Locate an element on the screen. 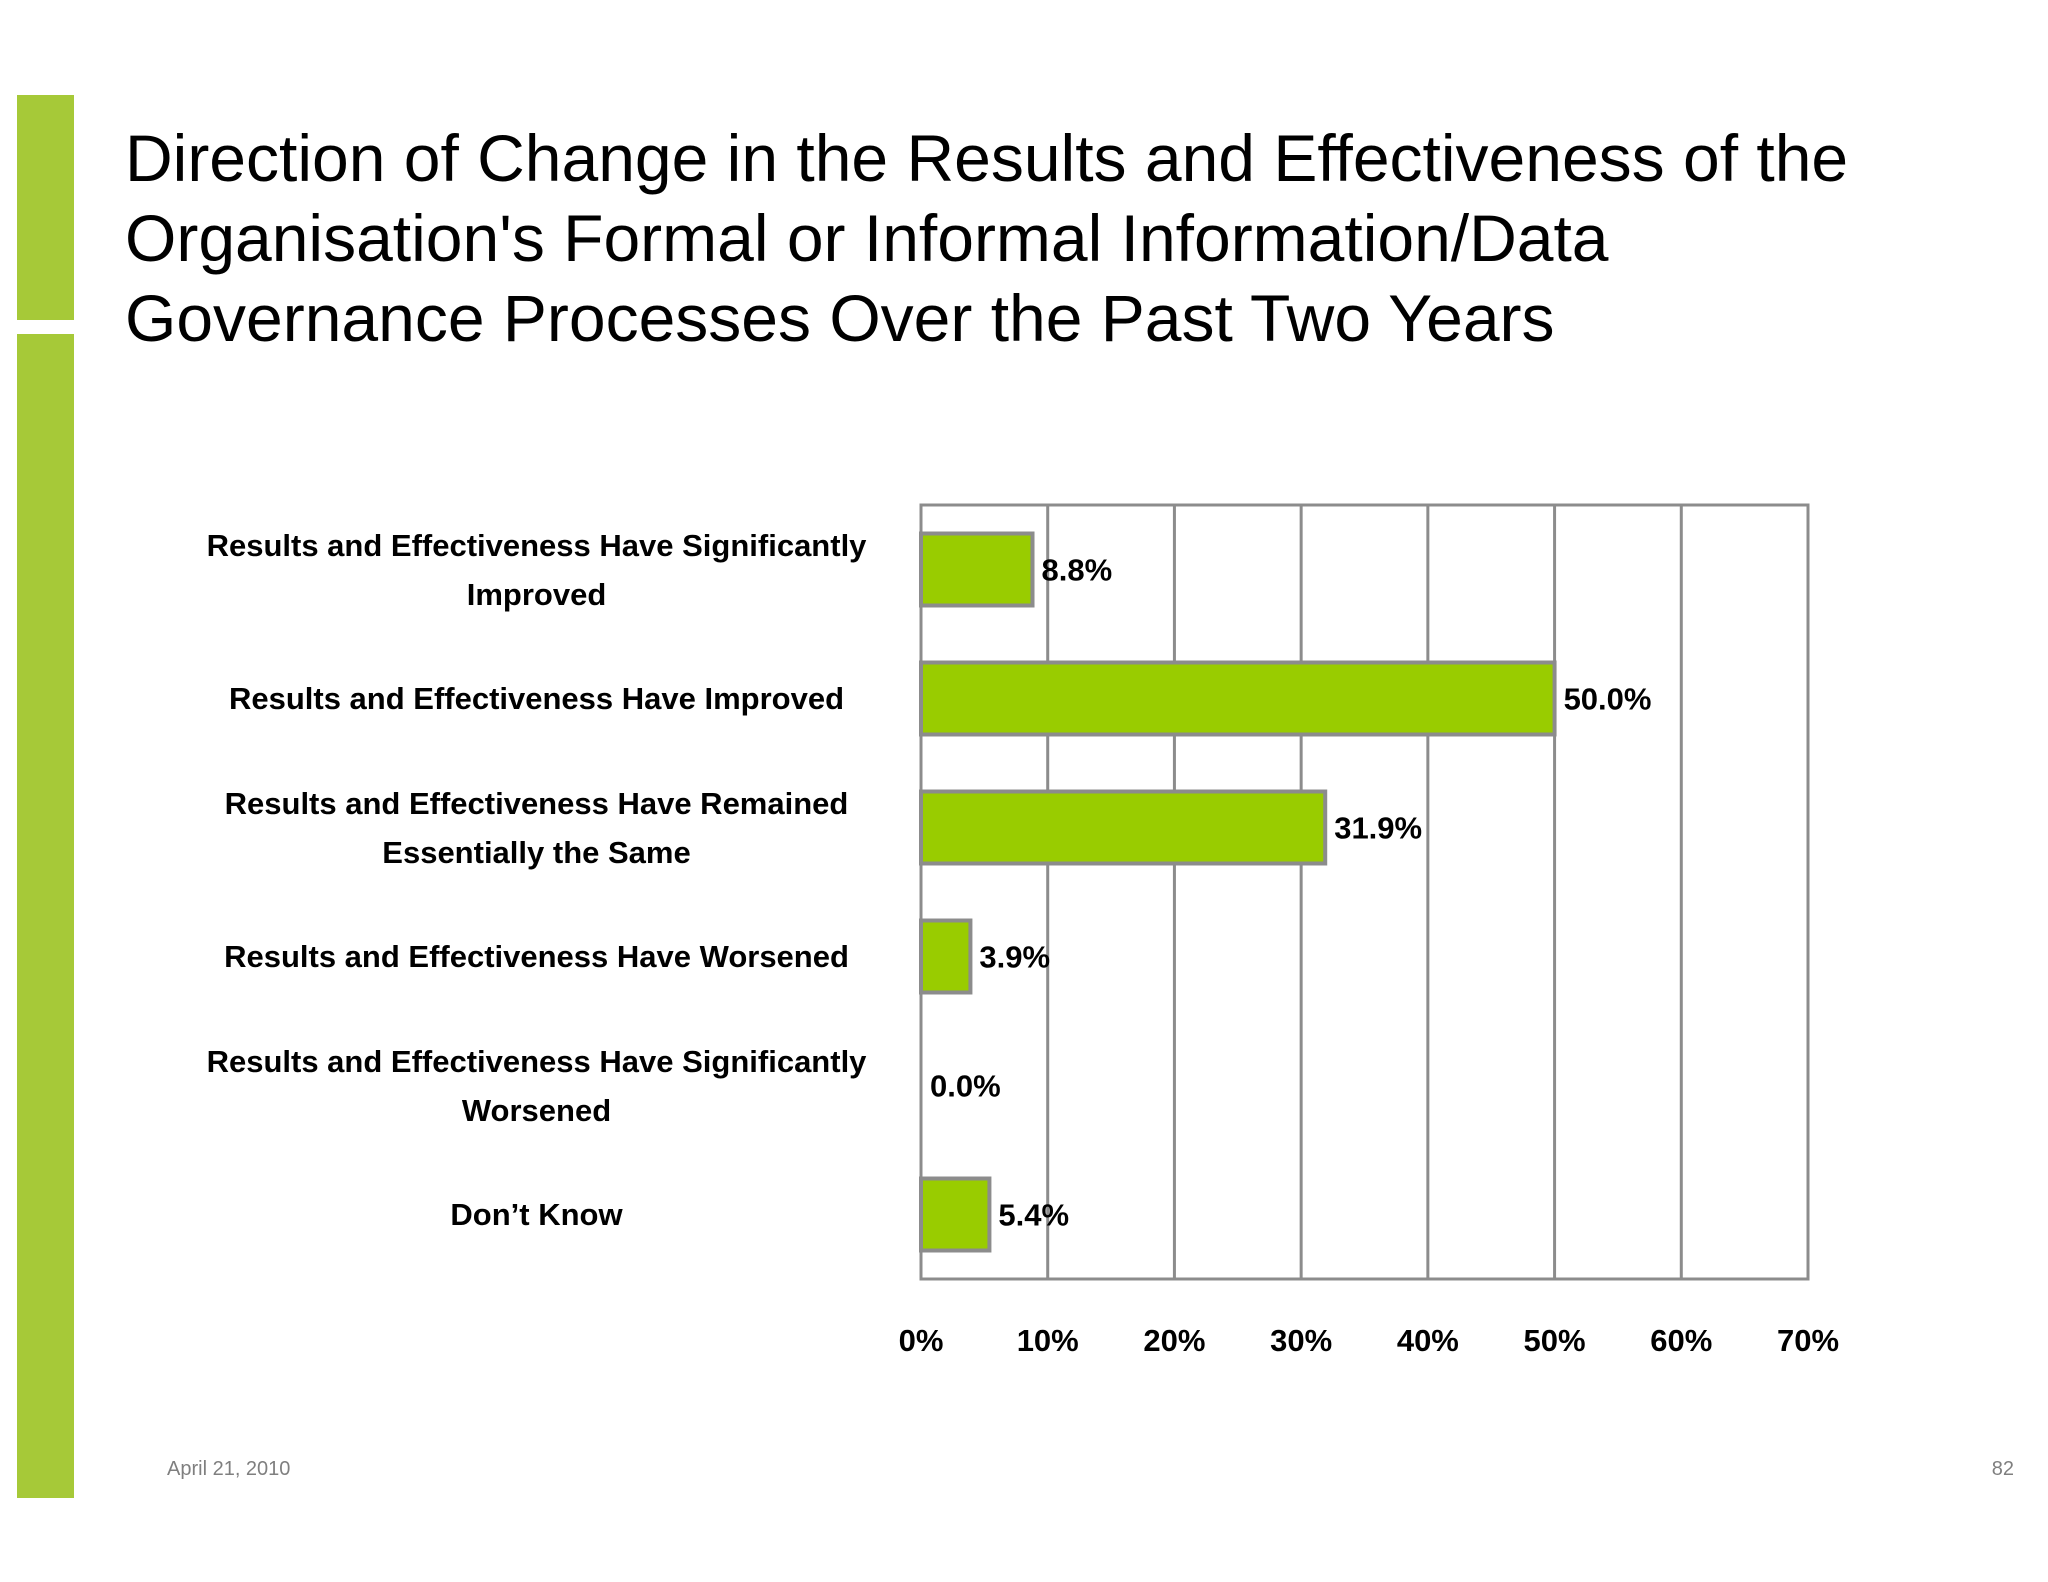 Image resolution: width=2048 pixels, height=1582 pixels. x-tick-label: 40% is located at coordinates (1428, 1340).